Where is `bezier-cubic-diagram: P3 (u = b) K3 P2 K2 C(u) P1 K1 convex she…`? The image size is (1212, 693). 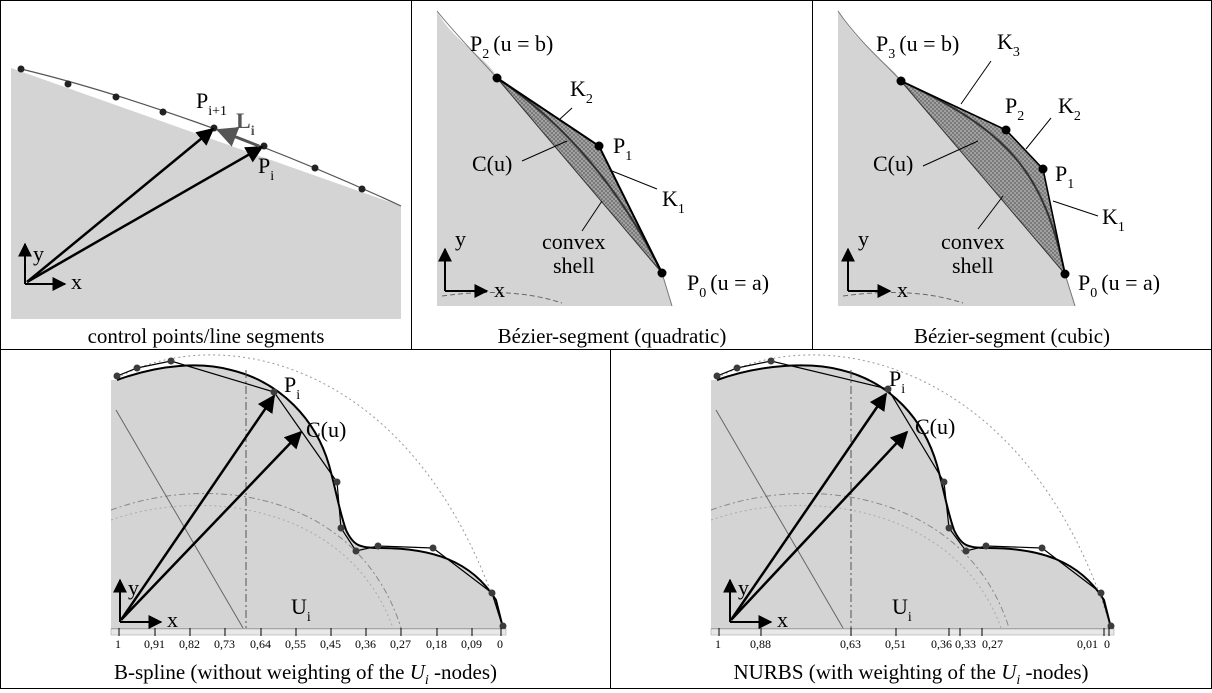
bezier-cubic-diagram: P3 (u = b) K3 P2 K2 C(u) P1 K1 convex she… is located at coordinates (998, 158).